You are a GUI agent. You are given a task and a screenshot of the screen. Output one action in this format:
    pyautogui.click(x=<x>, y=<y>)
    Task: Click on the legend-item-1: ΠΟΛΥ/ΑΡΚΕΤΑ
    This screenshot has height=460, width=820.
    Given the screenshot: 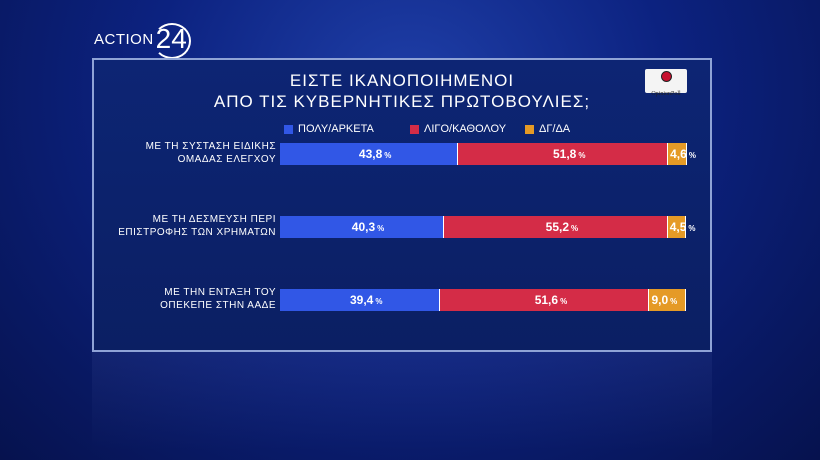 What is the action you would take?
    pyautogui.click(x=329, y=129)
    